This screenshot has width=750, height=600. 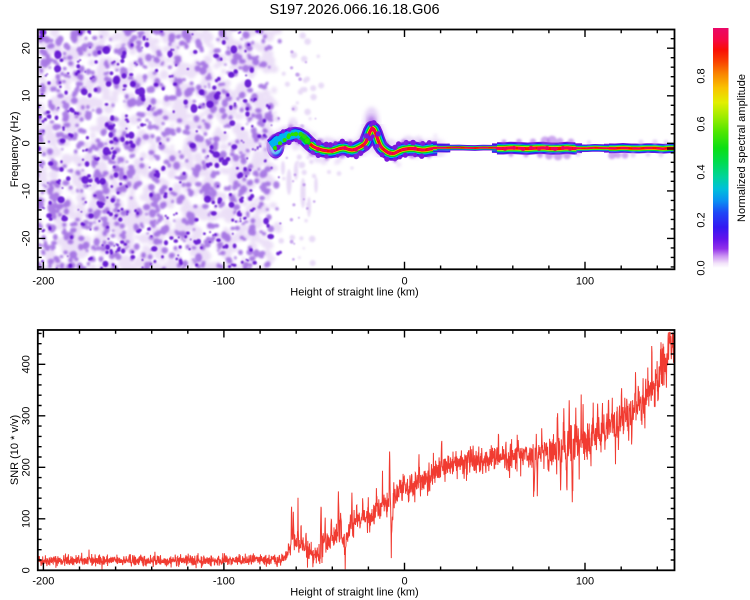 What do you see at coordinates (702, 123) in the screenshot?
I see `svg-text: 0.6` at bounding box center [702, 123].